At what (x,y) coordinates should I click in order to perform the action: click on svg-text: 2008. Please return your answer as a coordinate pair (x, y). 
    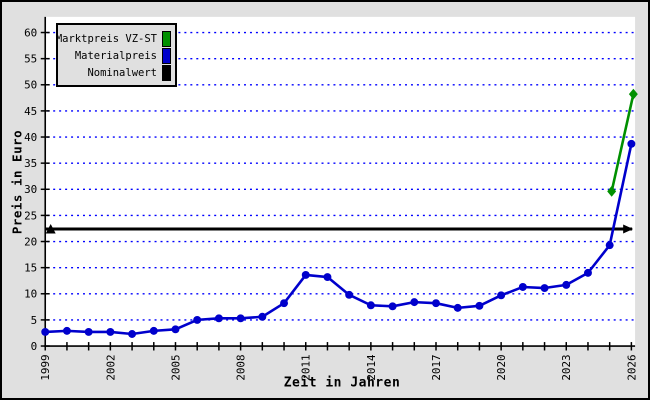
    Looking at the image, I should click on (241, 367).